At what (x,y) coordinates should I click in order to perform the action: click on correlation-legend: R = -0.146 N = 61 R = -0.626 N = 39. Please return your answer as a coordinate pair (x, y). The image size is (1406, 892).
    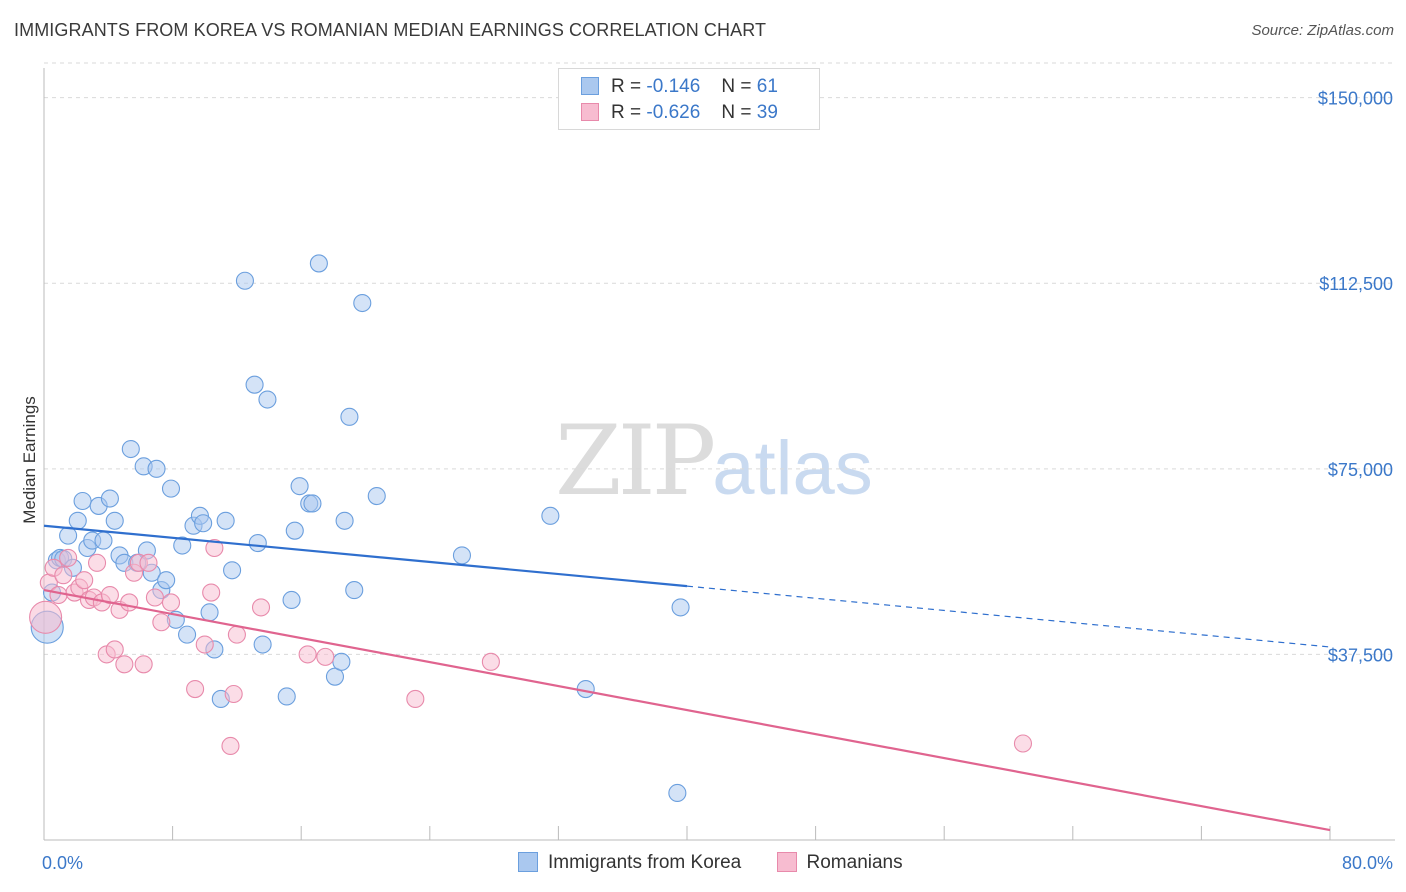
    Looking at the image, I should click on (689, 99).